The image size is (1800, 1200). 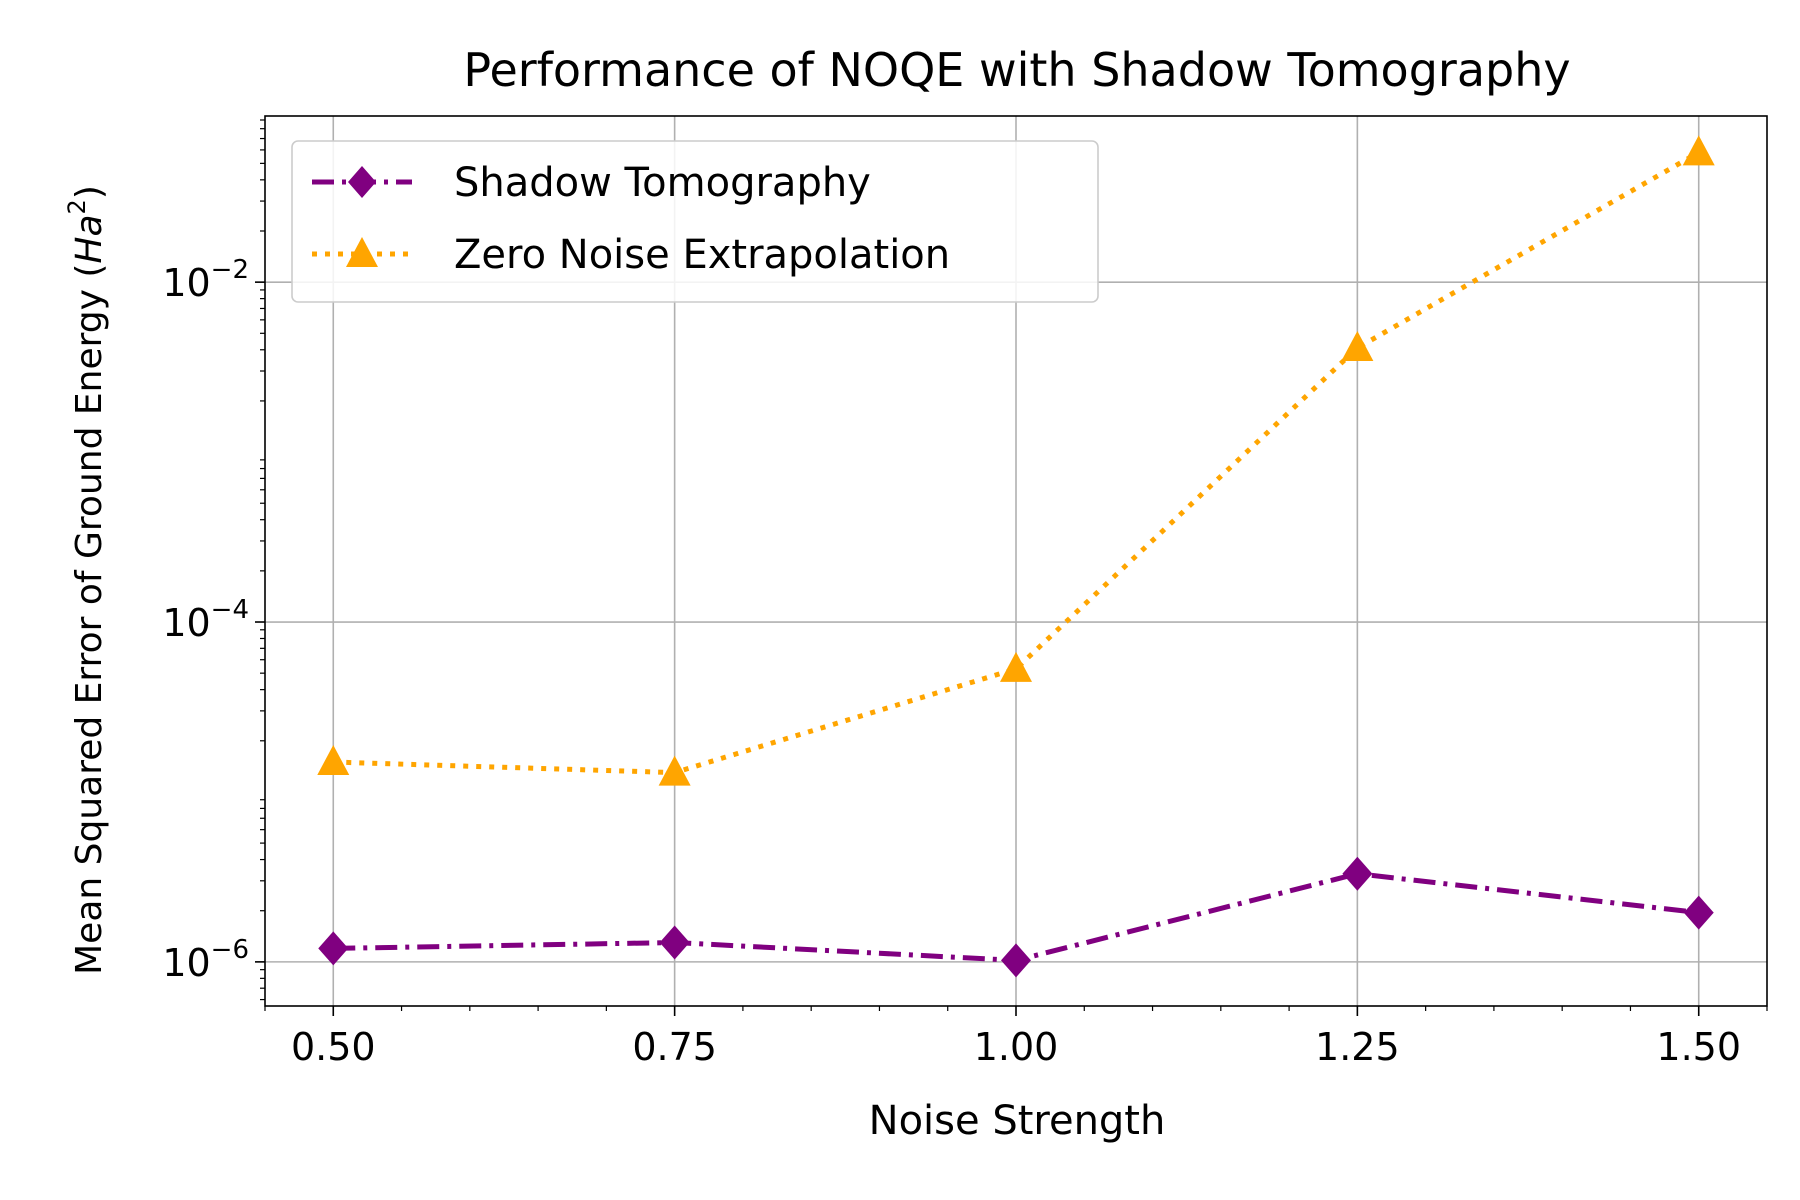 What do you see at coordinates (333, 1047) in the screenshot?
I see `x-tick-label: 0.50` at bounding box center [333, 1047].